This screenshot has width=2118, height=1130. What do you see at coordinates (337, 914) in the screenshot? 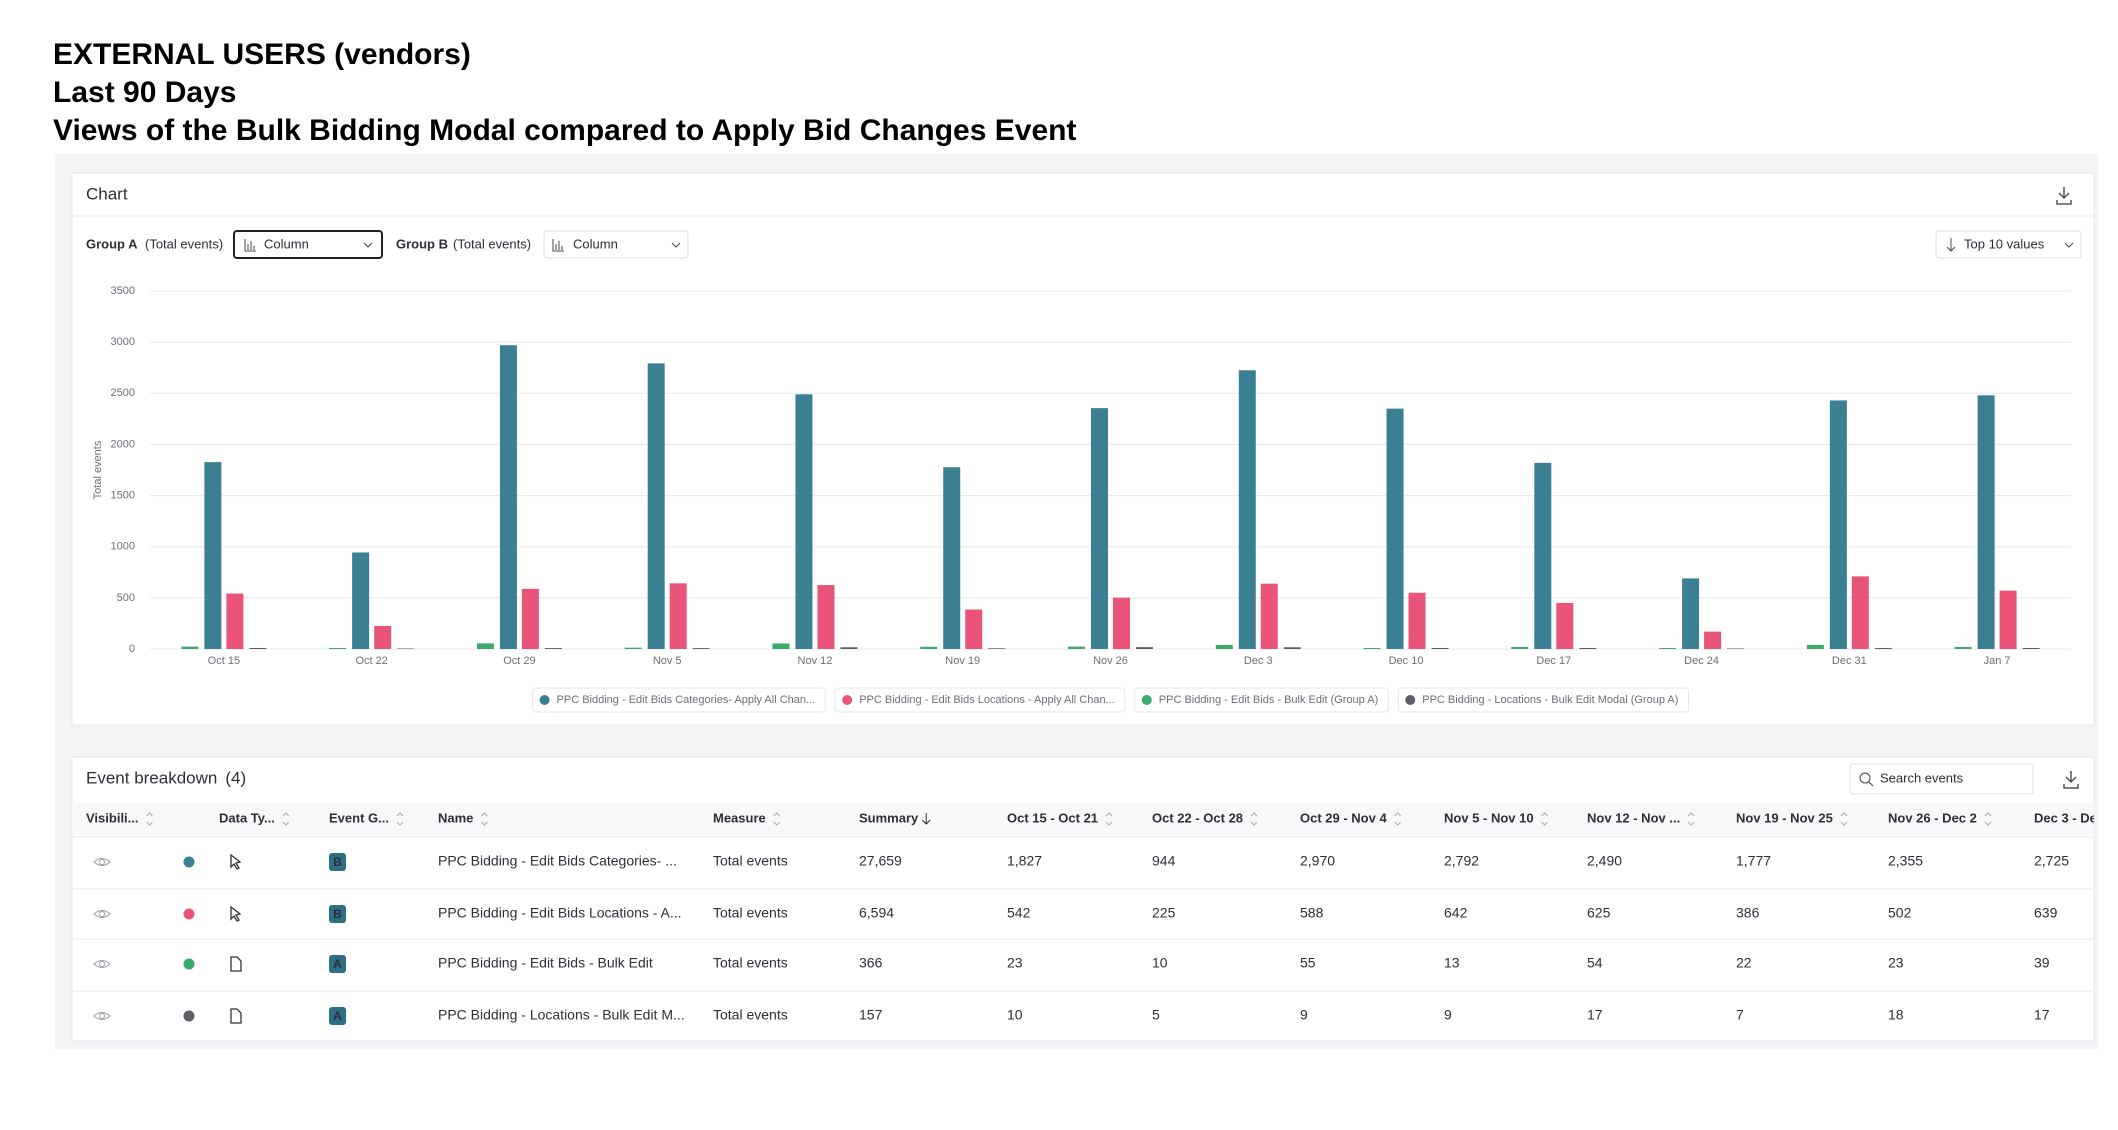
I see `group-badge-label: B` at bounding box center [337, 914].